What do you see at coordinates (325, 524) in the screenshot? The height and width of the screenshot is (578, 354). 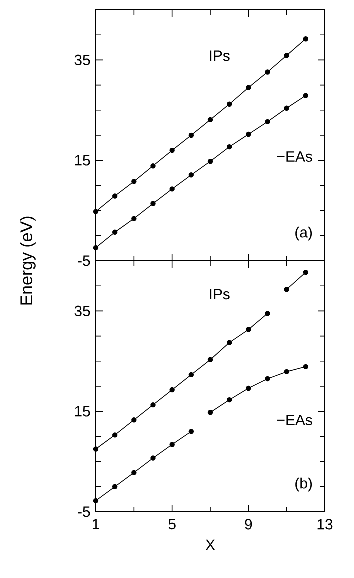 I see `x-tick-label: 13` at bounding box center [325, 524].